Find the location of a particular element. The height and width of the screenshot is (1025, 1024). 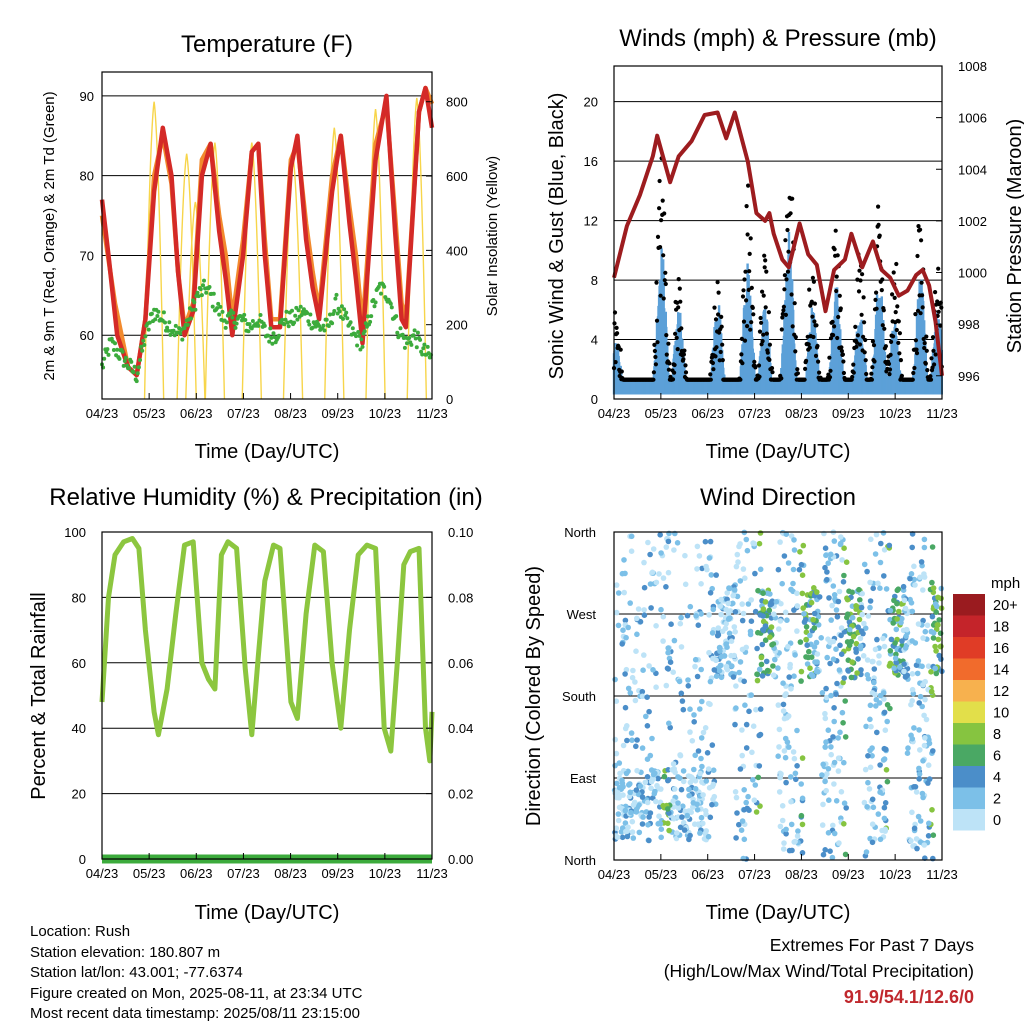

y2-tick-label: 1004 is located at coordinates (972, 169).